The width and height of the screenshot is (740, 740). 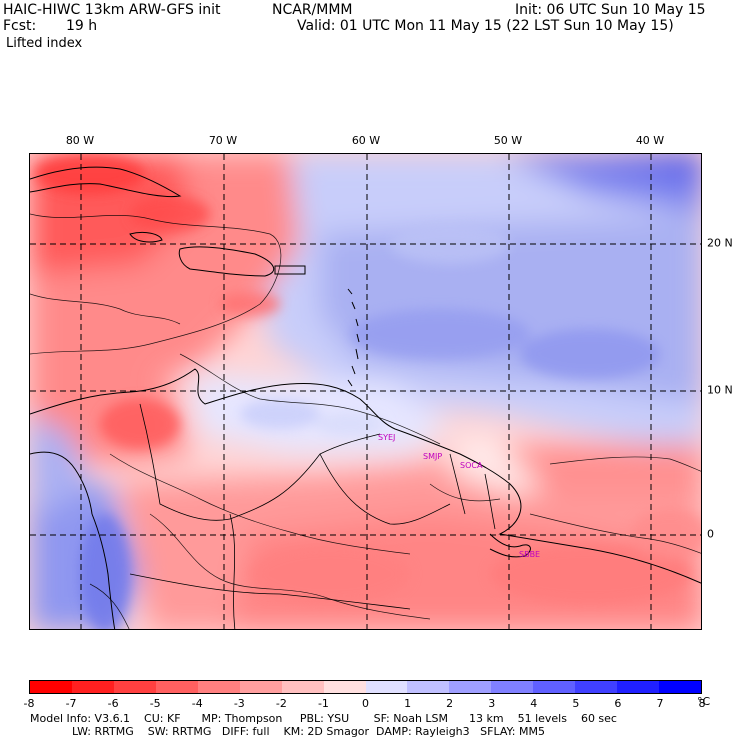 What do you see at coordinates (197, 703) in the screenshot?
I see `colorbar-tick-label: -4` at bounding box center [197, 703].